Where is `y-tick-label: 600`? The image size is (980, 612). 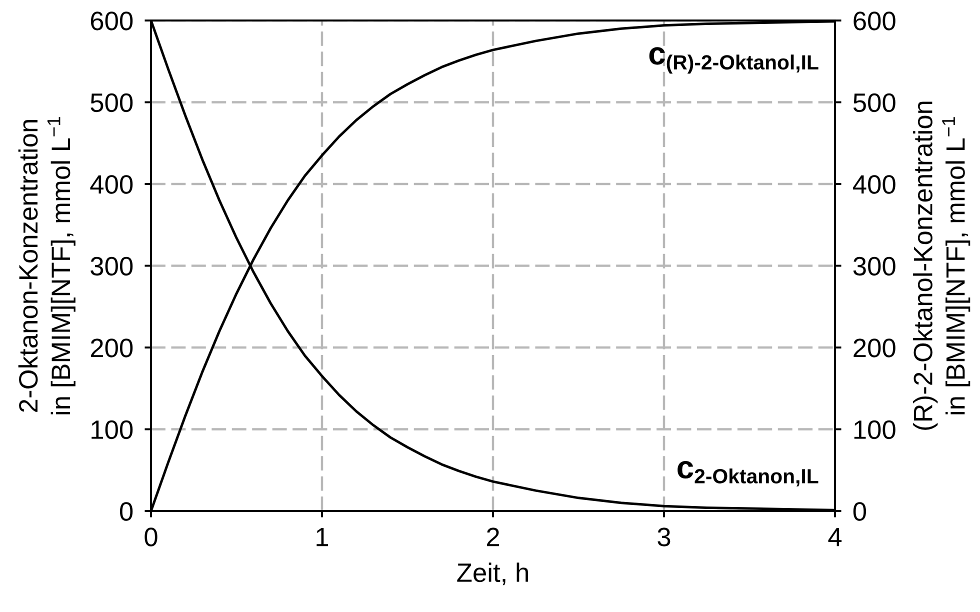
y-tick-label: 600 is located at coordinates (111, 21).